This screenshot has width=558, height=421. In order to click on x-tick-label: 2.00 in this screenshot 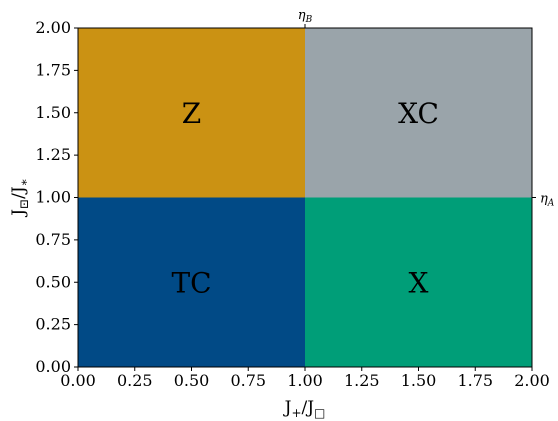, I will do `click(532, 380)`.